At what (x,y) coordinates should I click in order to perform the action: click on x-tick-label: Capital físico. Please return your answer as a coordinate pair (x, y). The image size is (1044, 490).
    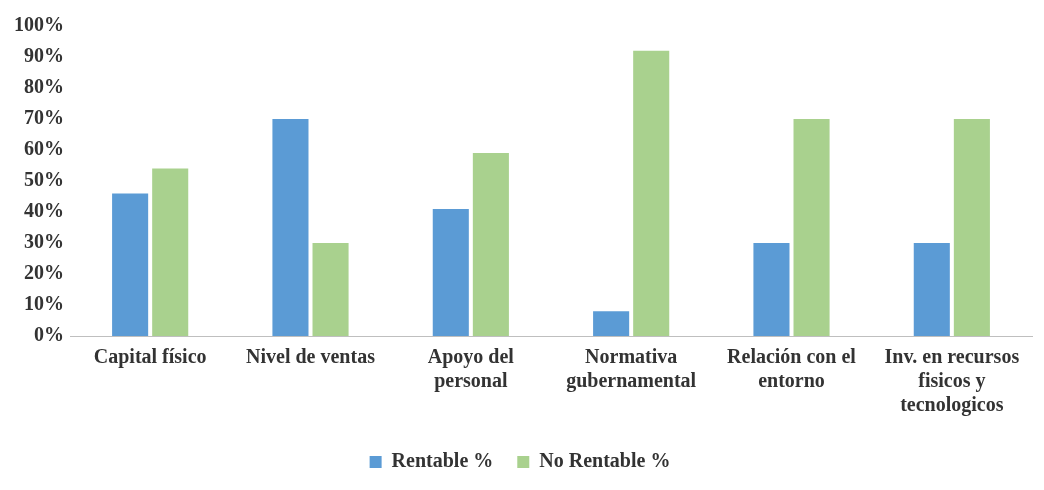
    Looking at the image, I should click on (150, 357).